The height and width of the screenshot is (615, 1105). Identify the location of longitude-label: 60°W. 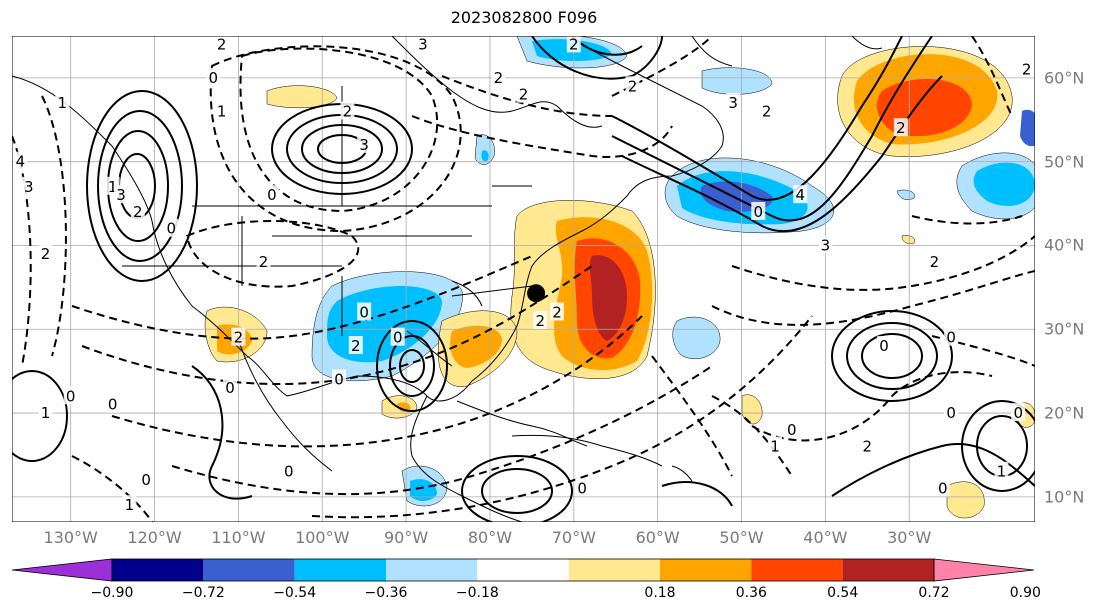
(657, 537).